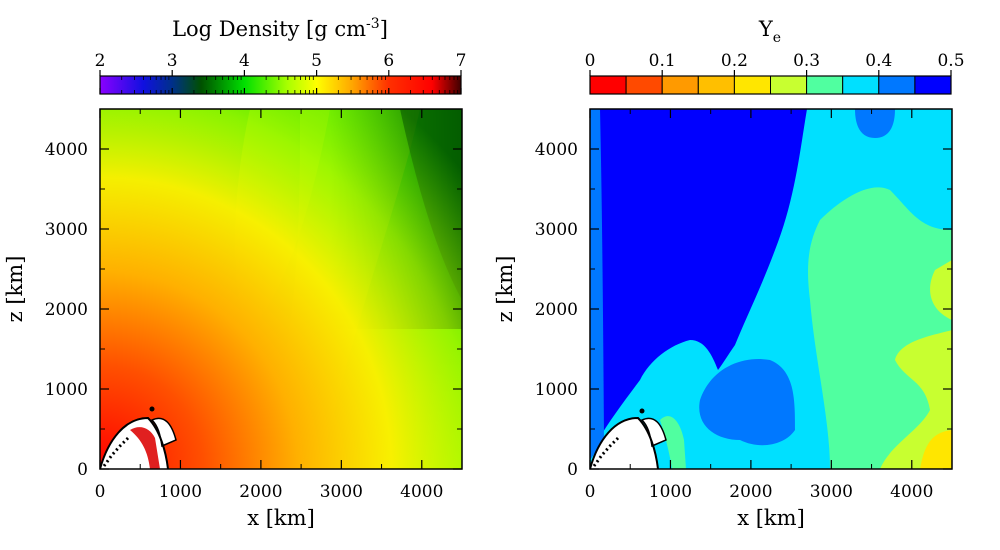 This screenshot has height=550, width=1000. What do you see at coordinates (316, 61) in the screenshot?
I see `density-cbar-label-3: 5` at bounding box center [316, 61].